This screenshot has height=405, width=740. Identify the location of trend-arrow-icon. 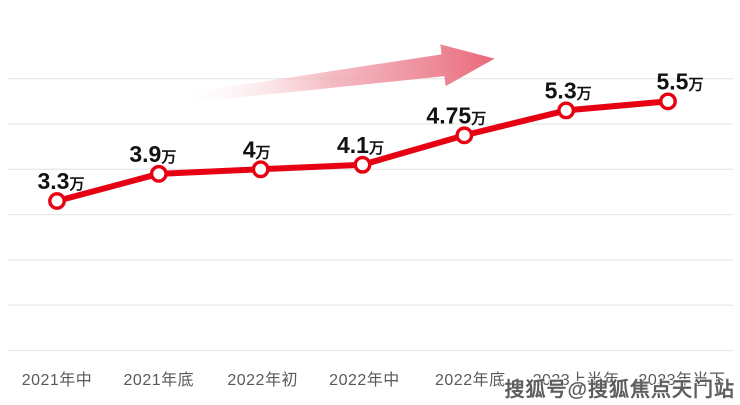
(344, 73).